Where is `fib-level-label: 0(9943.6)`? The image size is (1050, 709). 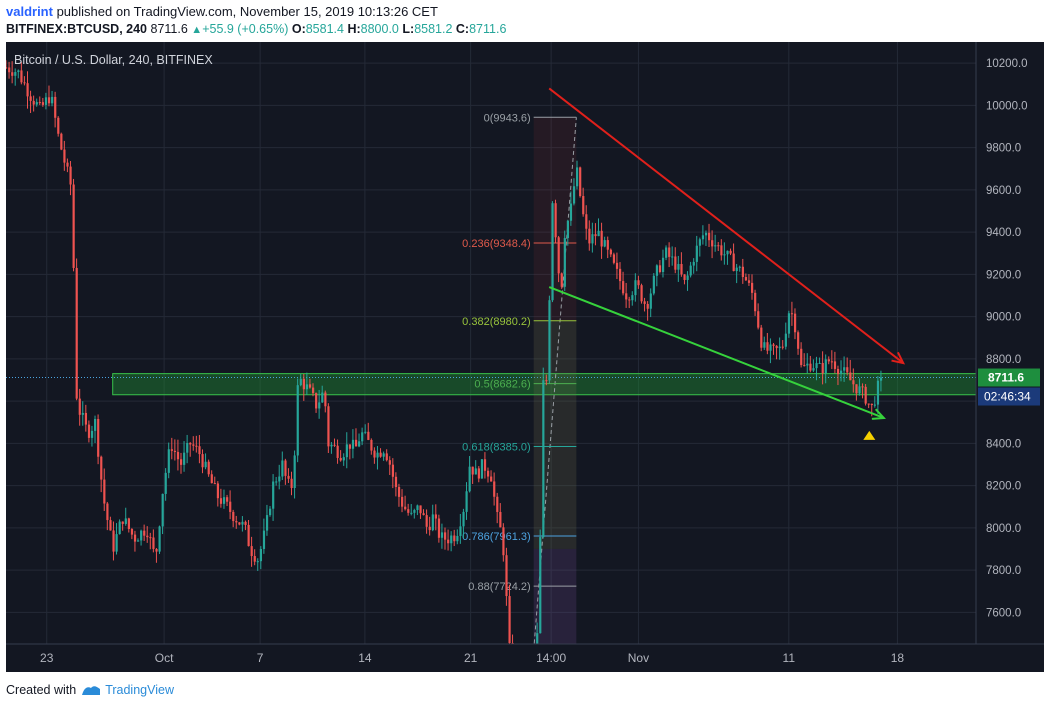
fib-level-label: 0(9943.6) is located at coordinates (507, 118).